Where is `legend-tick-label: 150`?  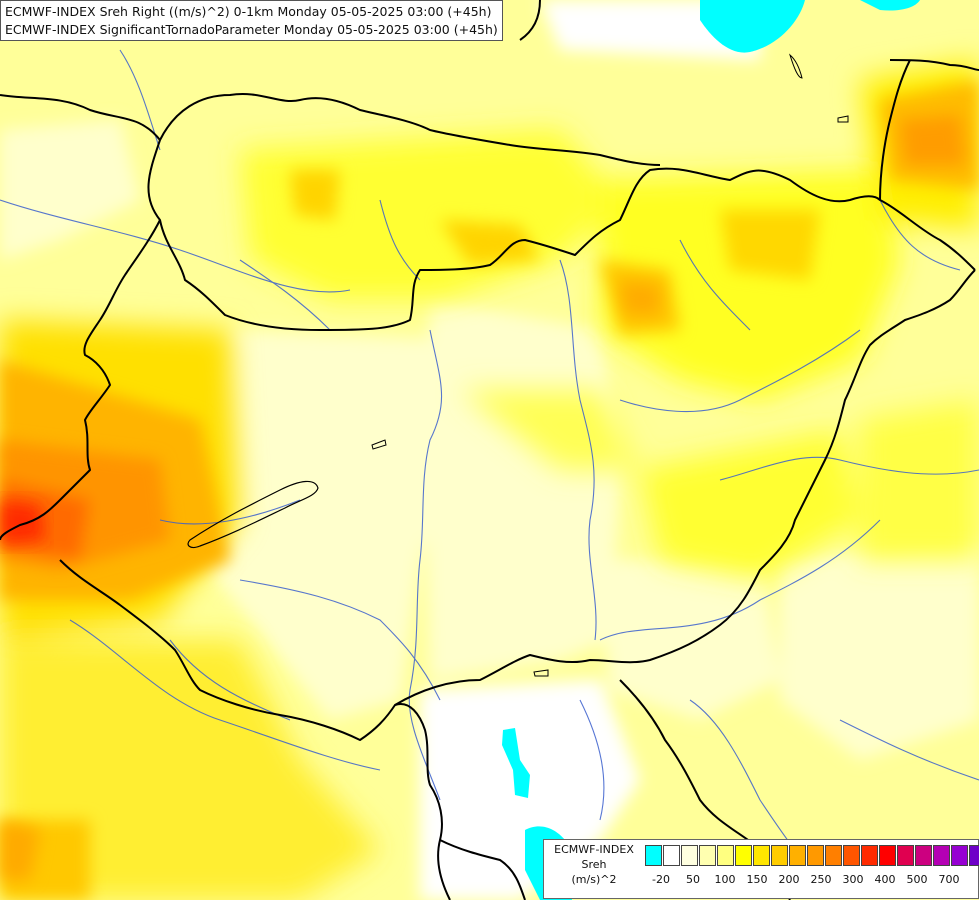
legend-tick-label: 150 is located at coordinates (757, 879).